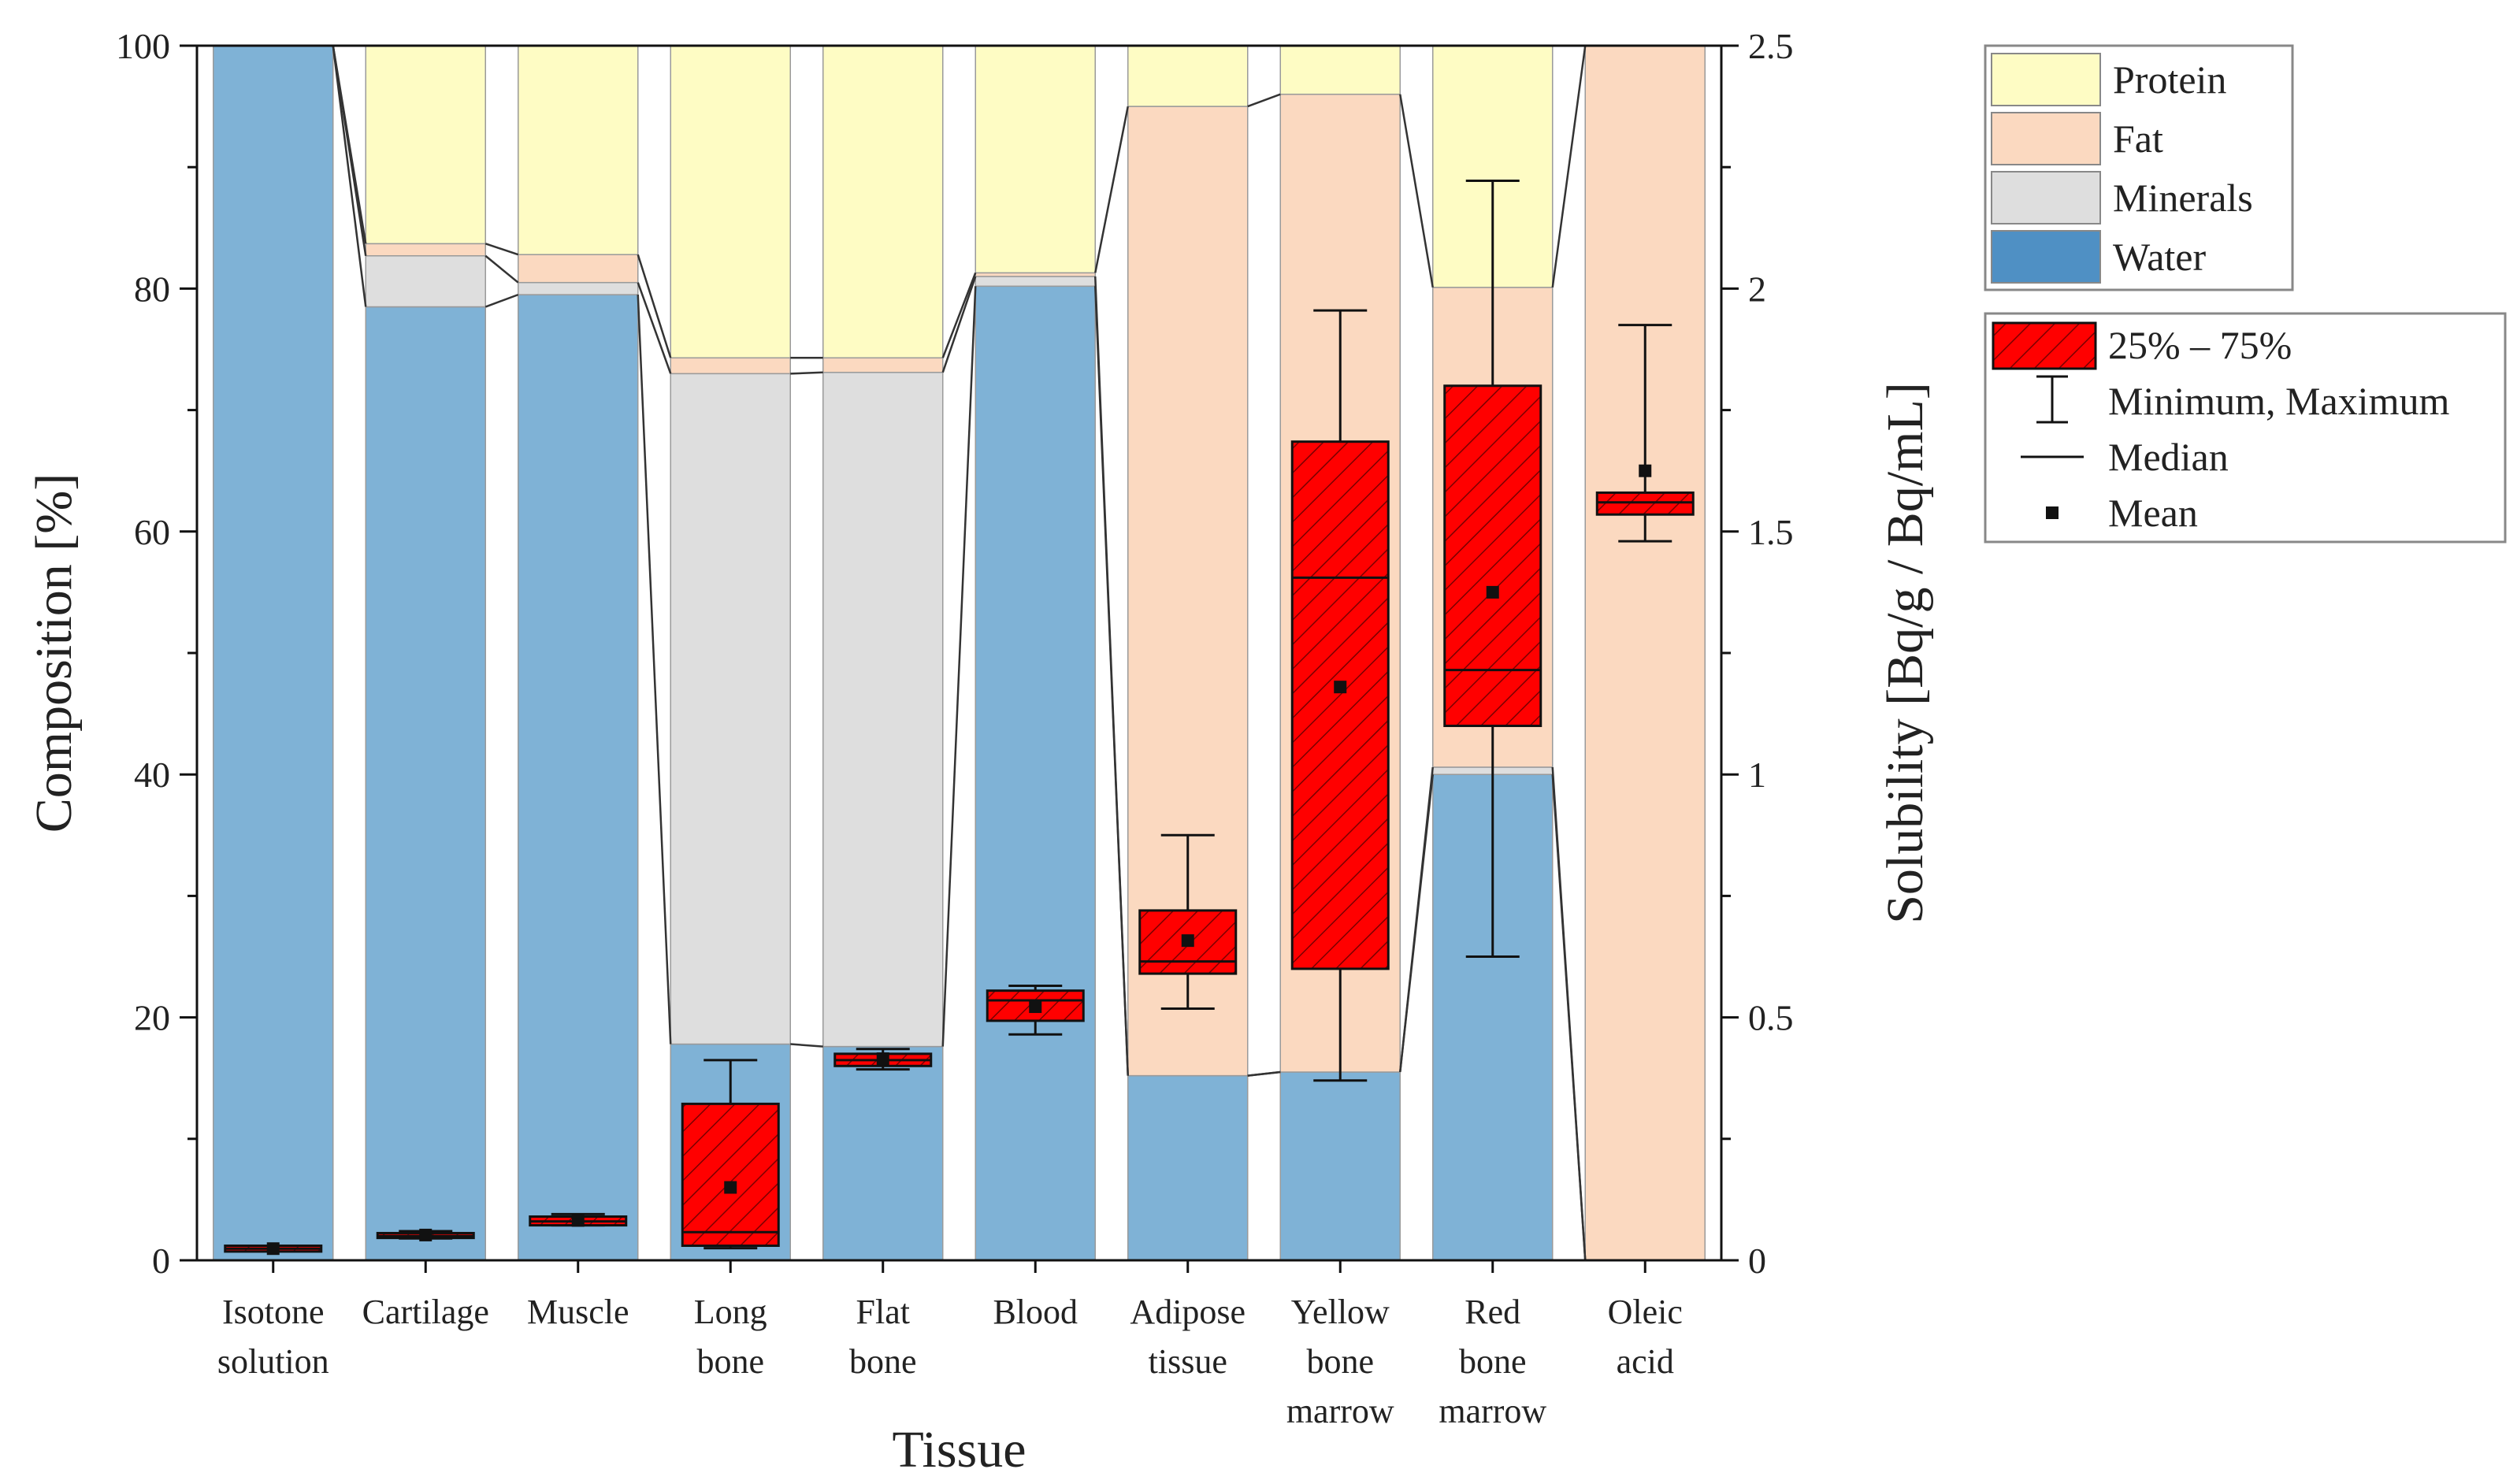 This screenshot has width=2517, height=1484. Describe the element at coordinates (1645, 1312) in the screenshot. I see `x-tick-label-line: Oleic` at that location.